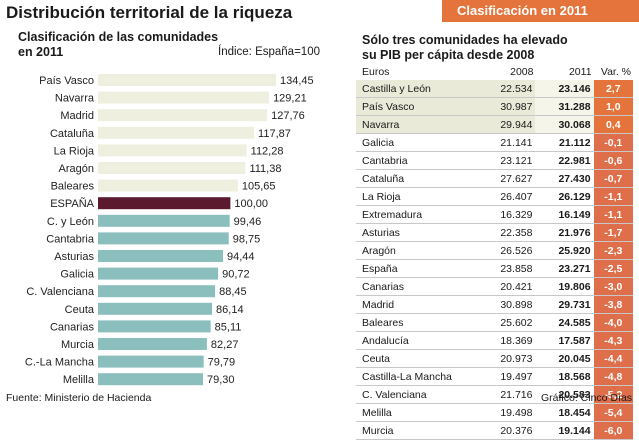  I want to click on gdp-2011-cell: 27.430, so click(564, 178).